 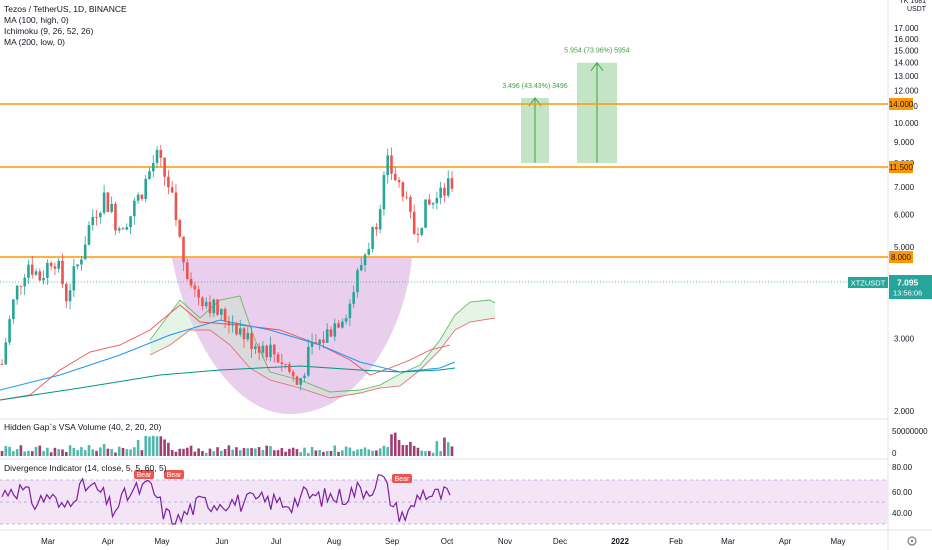 I want to click on volume-tick: 0, so click(x=894, y=453).